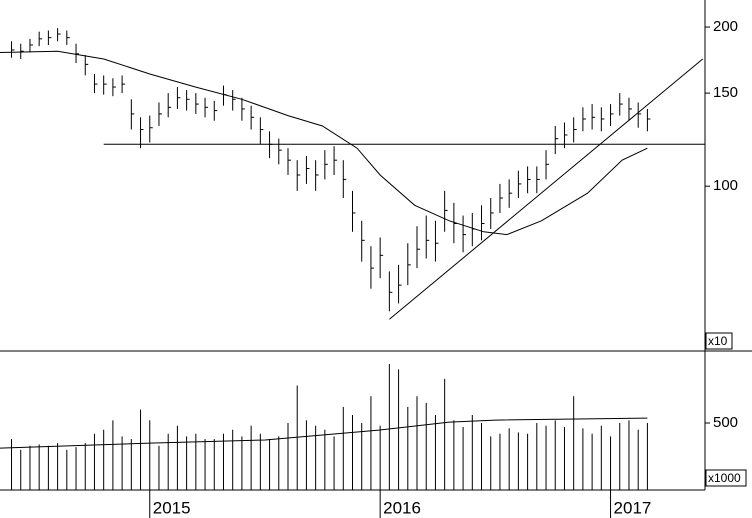  I want to click on volume-unit-label: x1000, so click(724, 478).